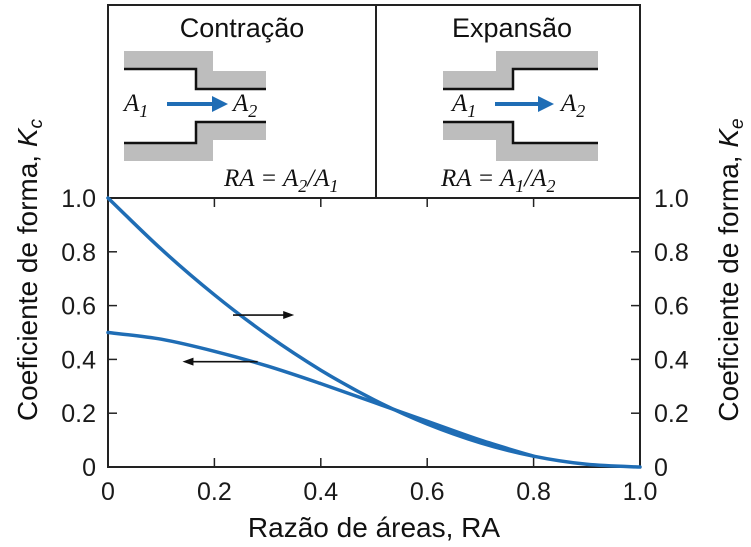 The width and height of the screenshot is (751, 547). Describe the element at coordinates (78, 307) in the screenshot. I see `y-tick-label-left: 0.6` at that location.